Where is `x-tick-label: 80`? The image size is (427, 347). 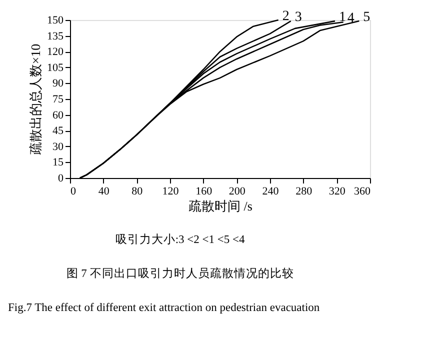
x-tick-label: 80 is located at coordinates (138, 192).